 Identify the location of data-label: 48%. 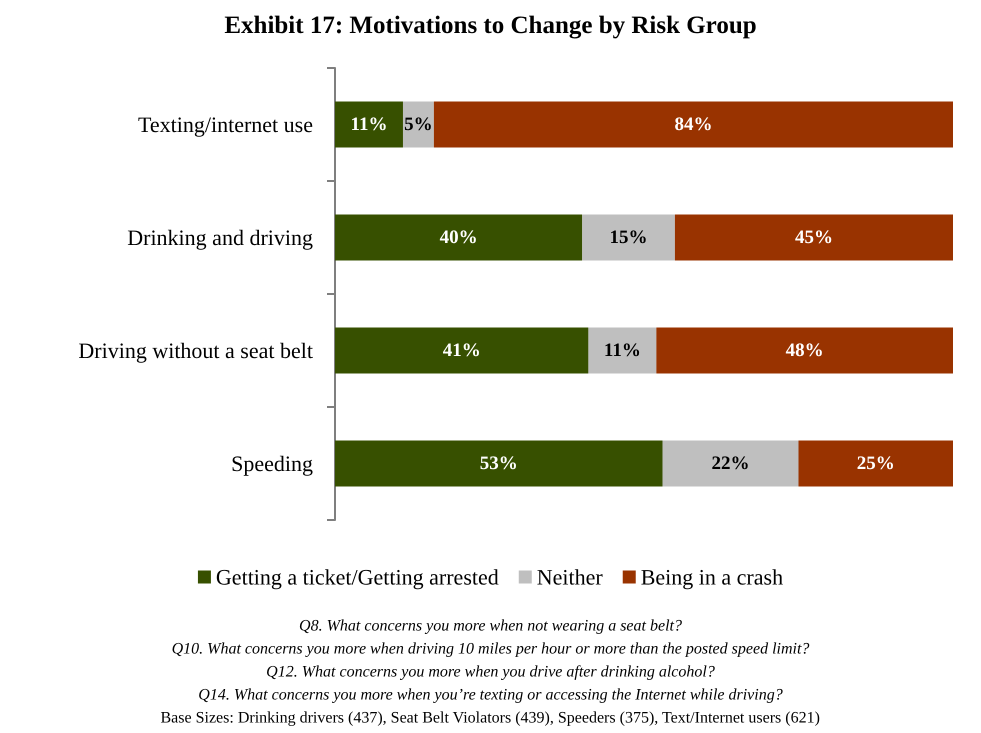
(805, 350).